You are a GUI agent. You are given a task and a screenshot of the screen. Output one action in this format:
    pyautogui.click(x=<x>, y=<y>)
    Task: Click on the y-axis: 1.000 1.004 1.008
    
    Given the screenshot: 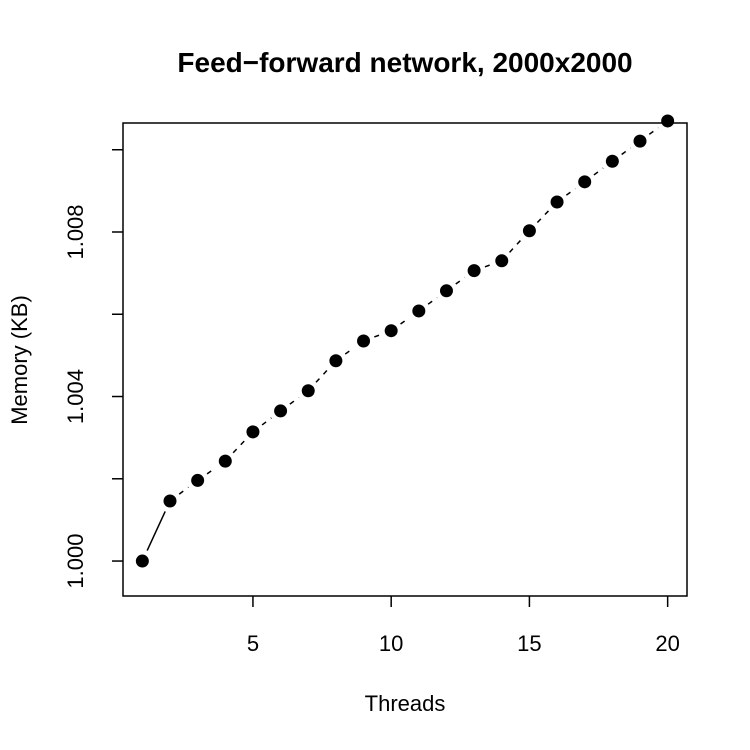 What is the action you would take?
    pyautogui.click(x=93, y=368)
    